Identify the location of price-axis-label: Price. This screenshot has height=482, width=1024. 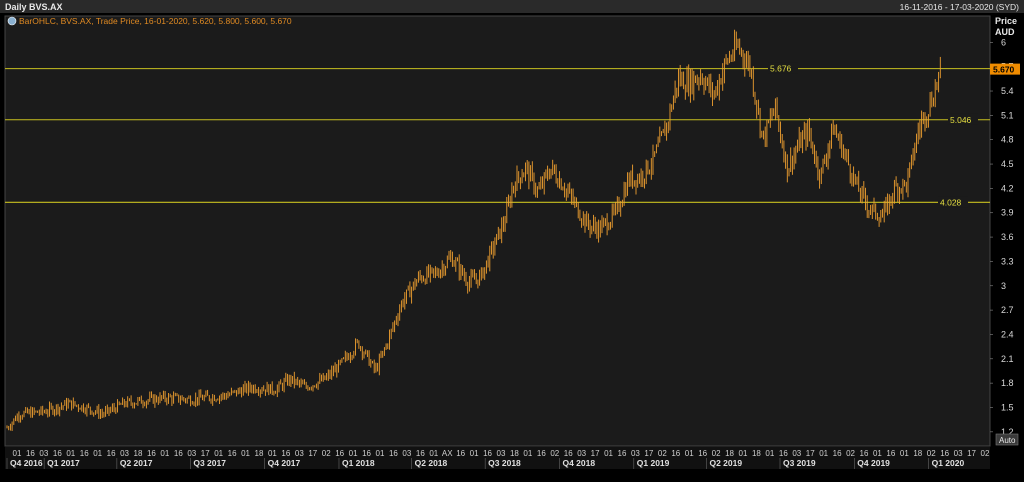
(1006, 21).